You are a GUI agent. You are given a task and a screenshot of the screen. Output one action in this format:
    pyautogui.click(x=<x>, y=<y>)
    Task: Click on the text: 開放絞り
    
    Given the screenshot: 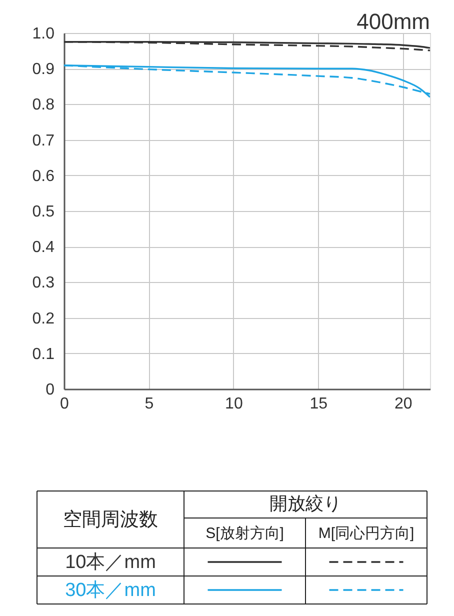 What is the action you would take?
    pyautogui.click(x=306, y=504)
    